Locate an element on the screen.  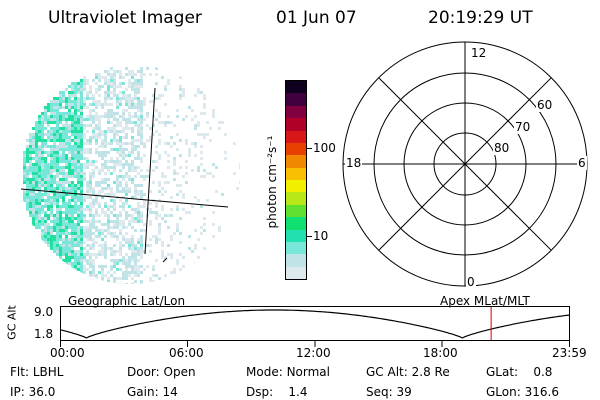
colorbar-swatch is located at coordinates (296, 124).